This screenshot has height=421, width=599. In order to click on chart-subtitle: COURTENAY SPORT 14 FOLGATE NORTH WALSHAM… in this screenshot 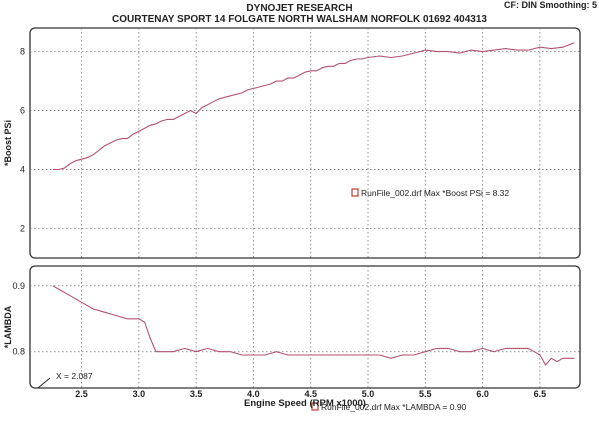, I will do `click(299, 19)`.